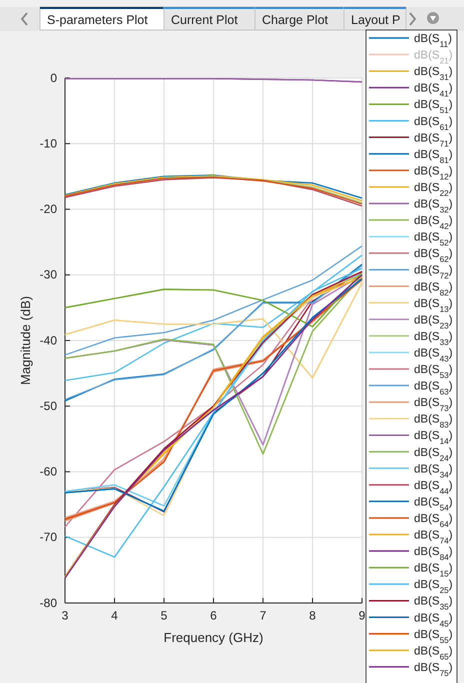  Describe the element at coordinates (433, 289) in the screenshot. I see `legend-label: dB(S$_{82}$)` at that location.